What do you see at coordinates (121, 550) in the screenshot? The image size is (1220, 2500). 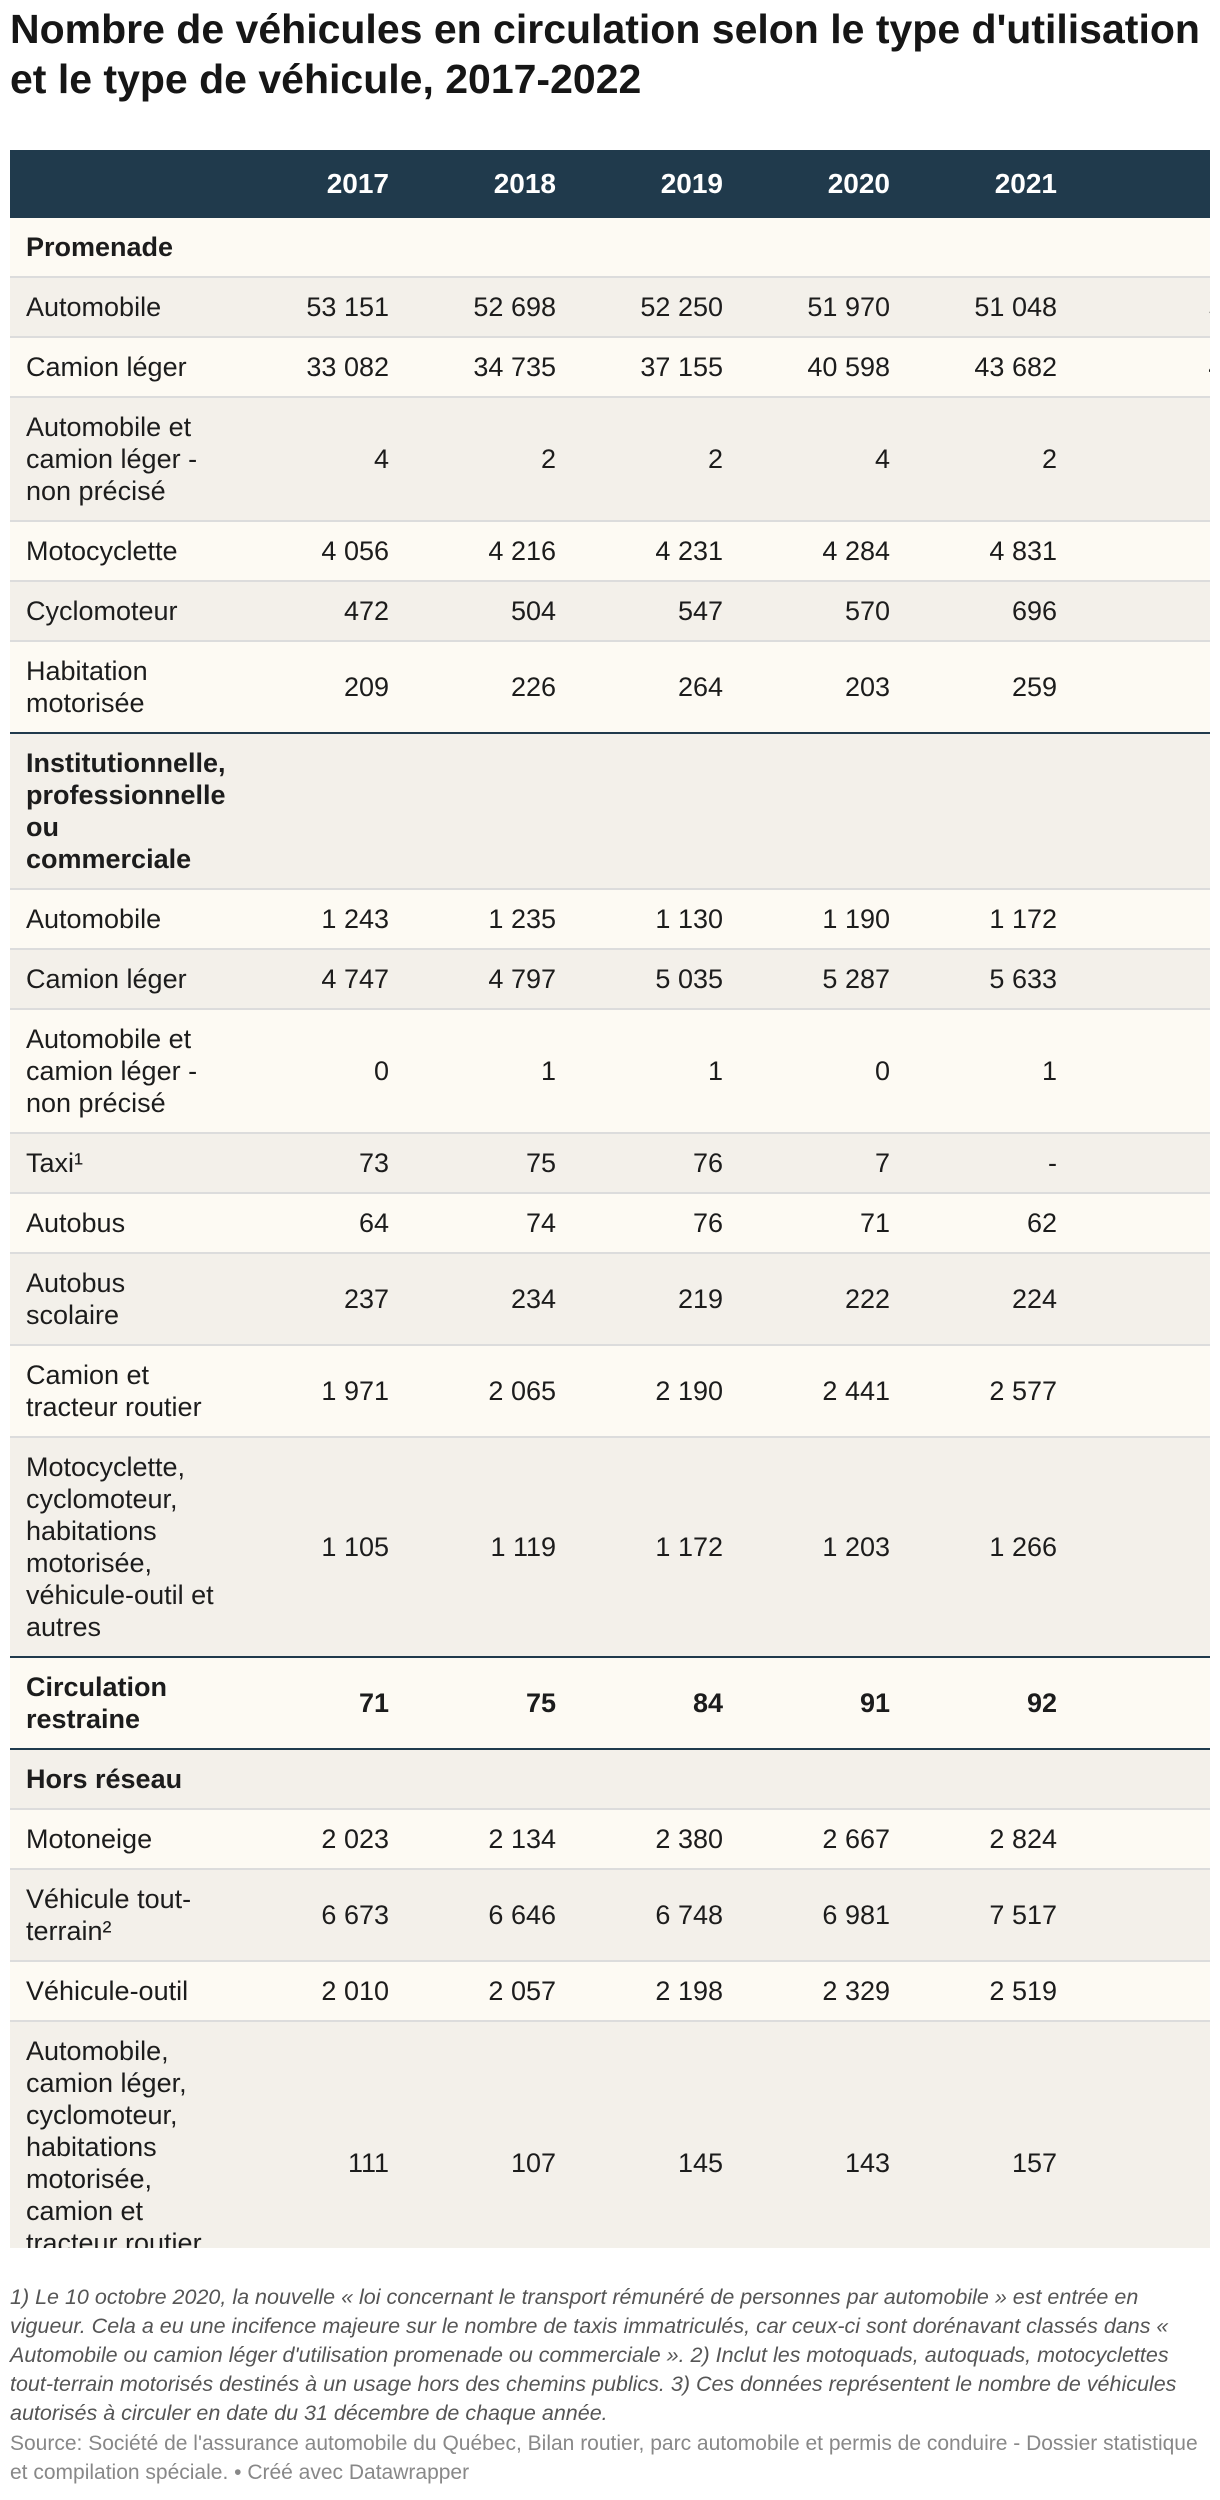 I see `row-label: Motocyclette` at bounding box center [121, 550].